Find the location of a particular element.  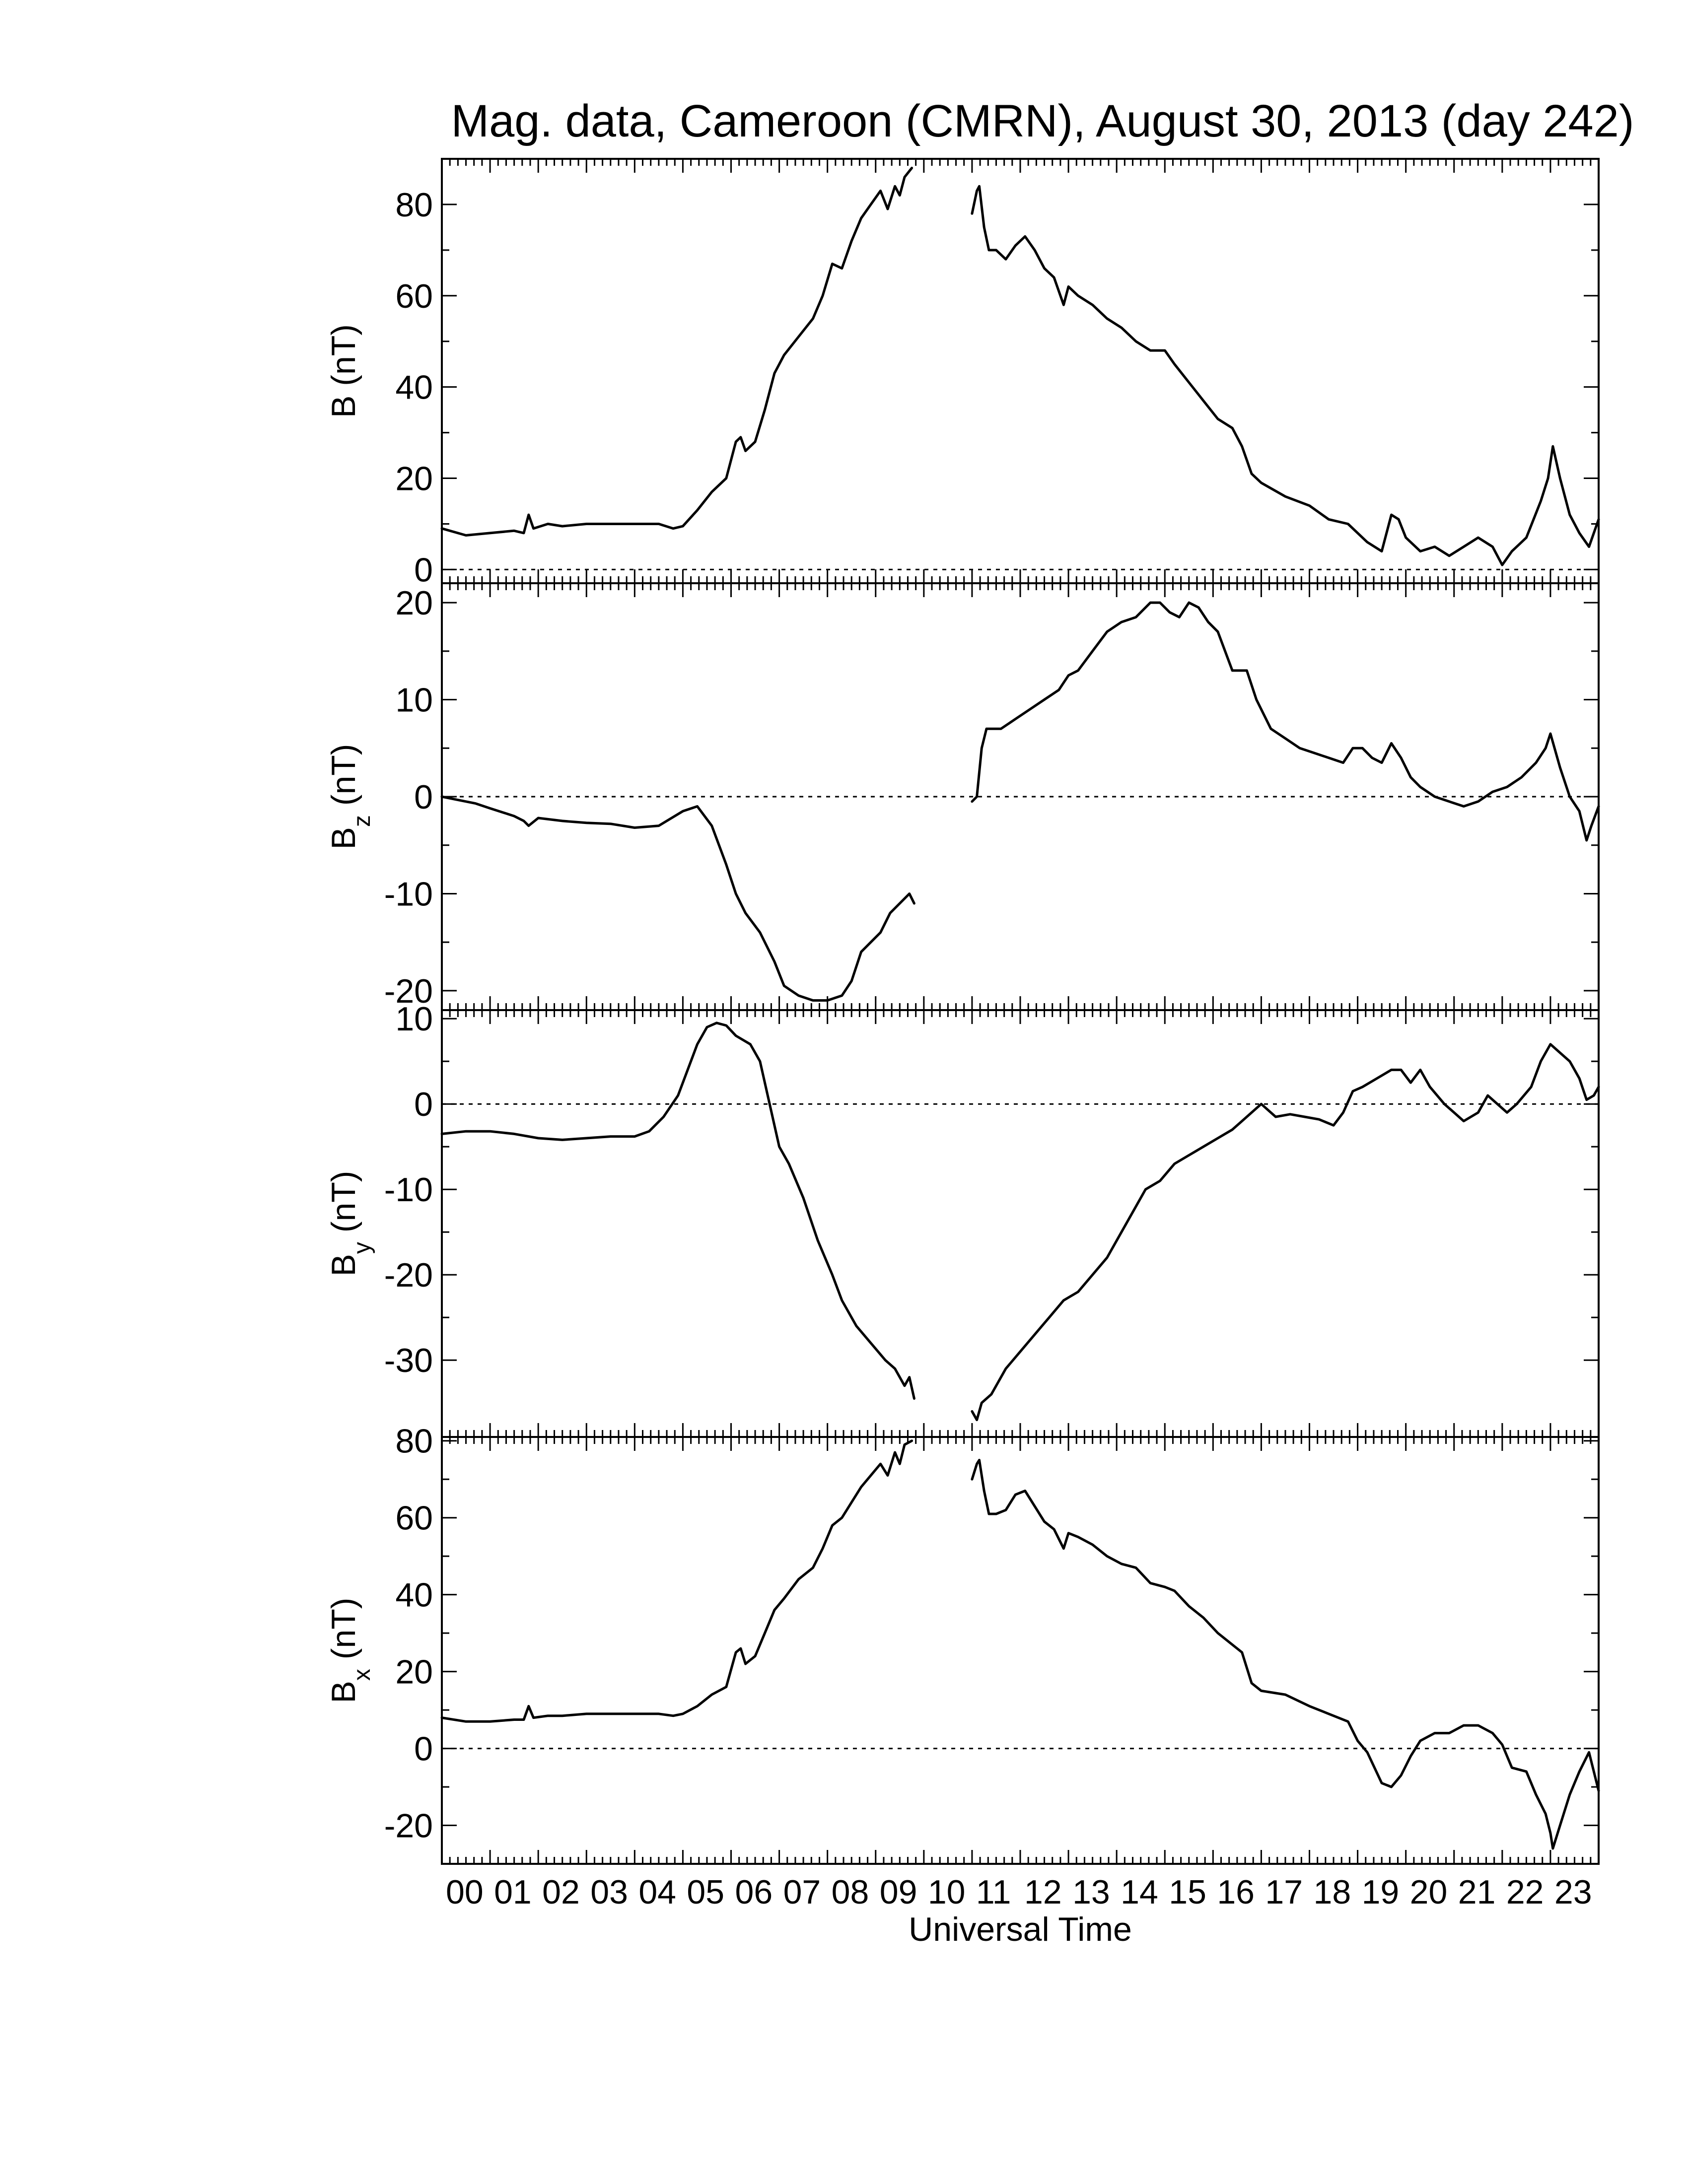

x-tick-label: 08 is located at coordinates (850, 1892).